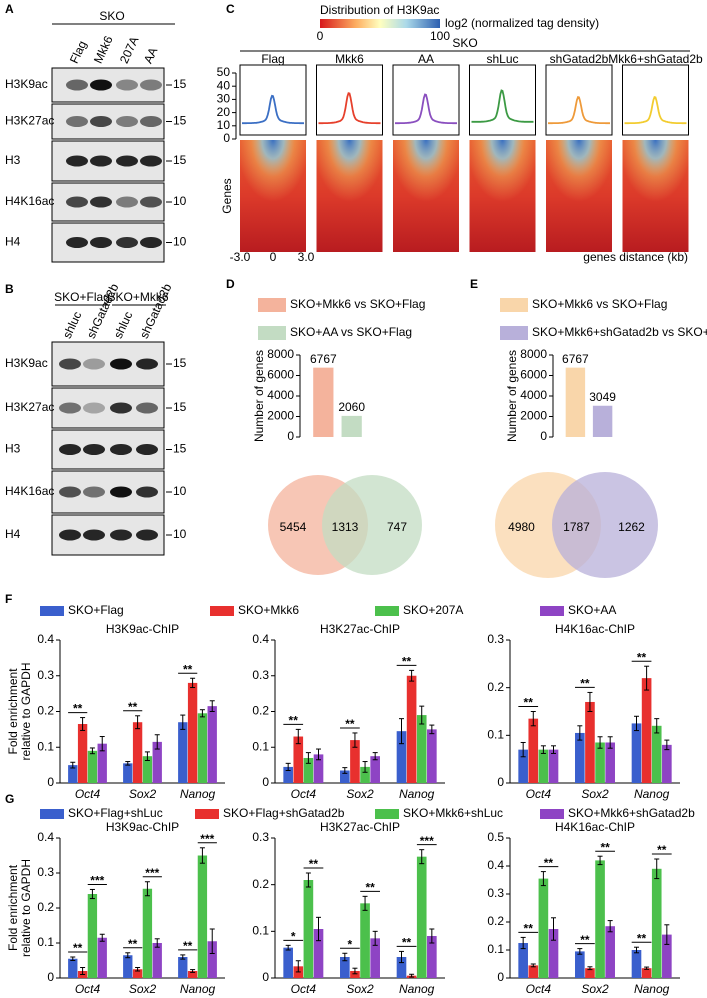 The image size is (707, 998). I want to click on row-label: H3, so click(13, 160).